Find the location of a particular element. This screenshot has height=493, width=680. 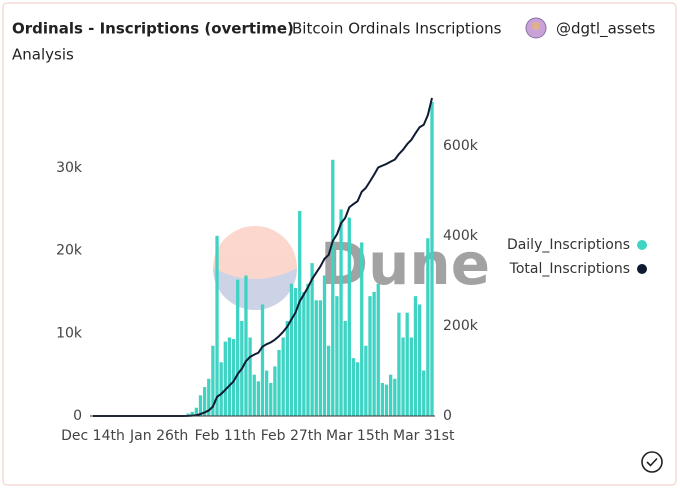

y2-tick-label: 600k is located at coordinates (461, 146).